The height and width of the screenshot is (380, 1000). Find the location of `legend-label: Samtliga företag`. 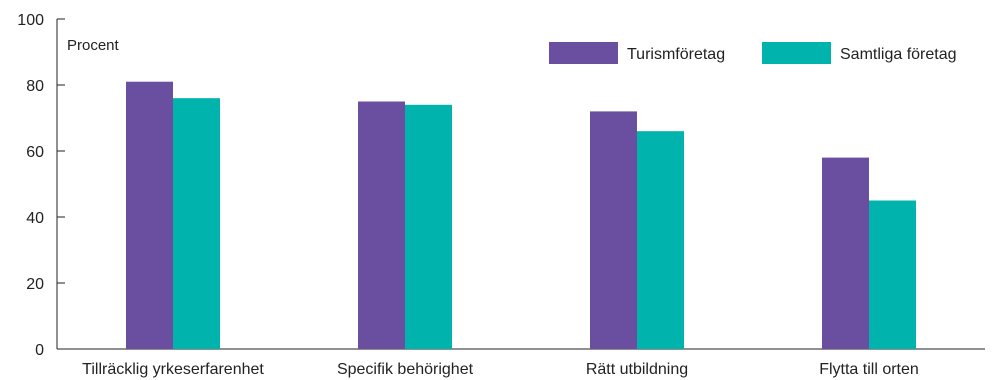

legend-label: Samtliga företag is located at coordinates (898, 54).